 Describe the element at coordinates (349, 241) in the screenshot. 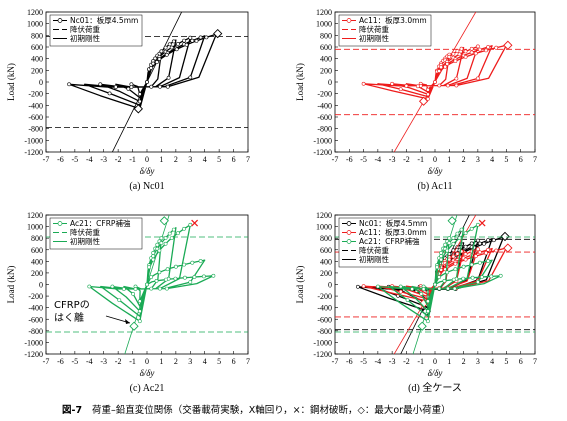

I see `legend-marker` at that location.